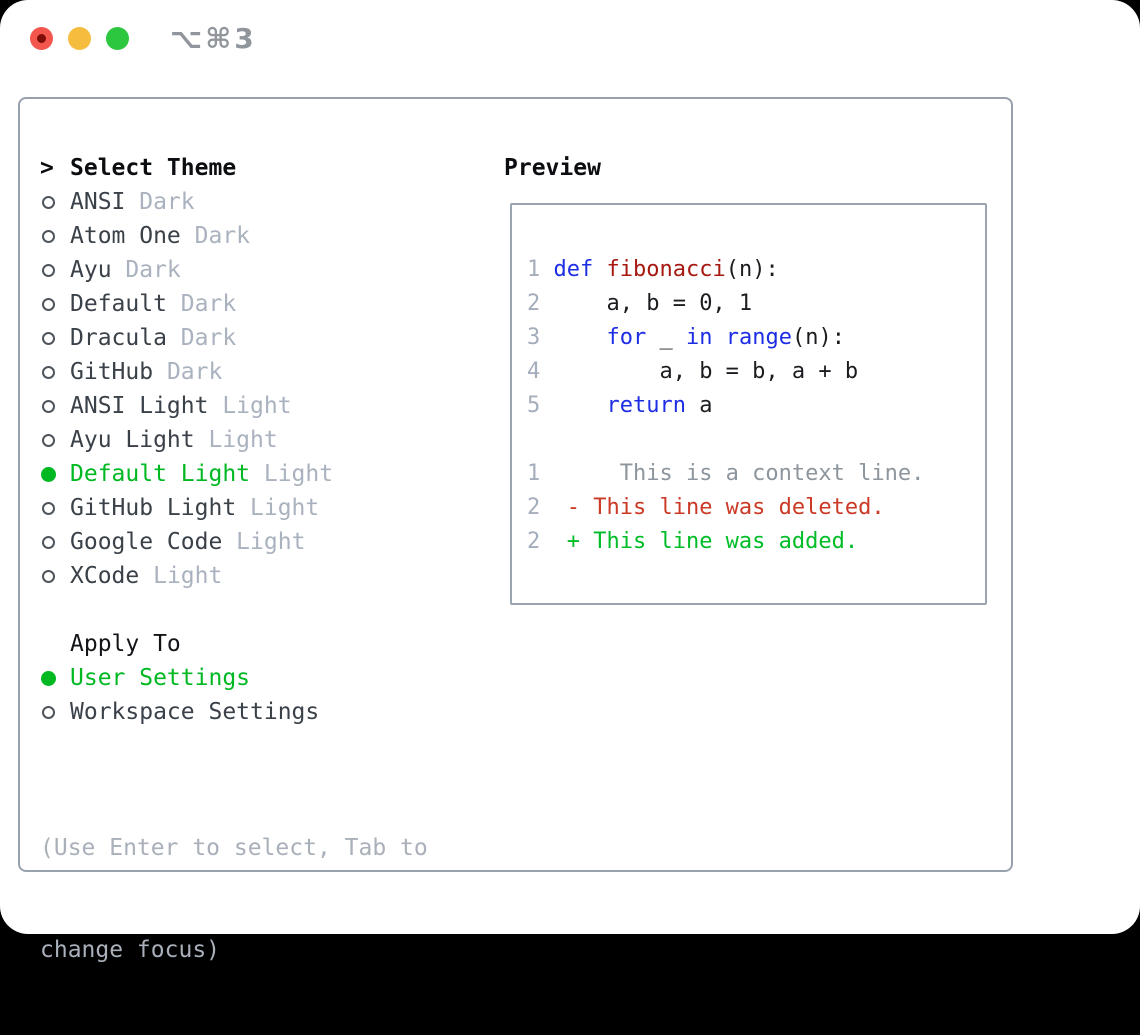  What do you see at coordinates (234, 372) in the screenshot?
I see `theme-option: GitHub Dark` at bounding box center [234, 372].